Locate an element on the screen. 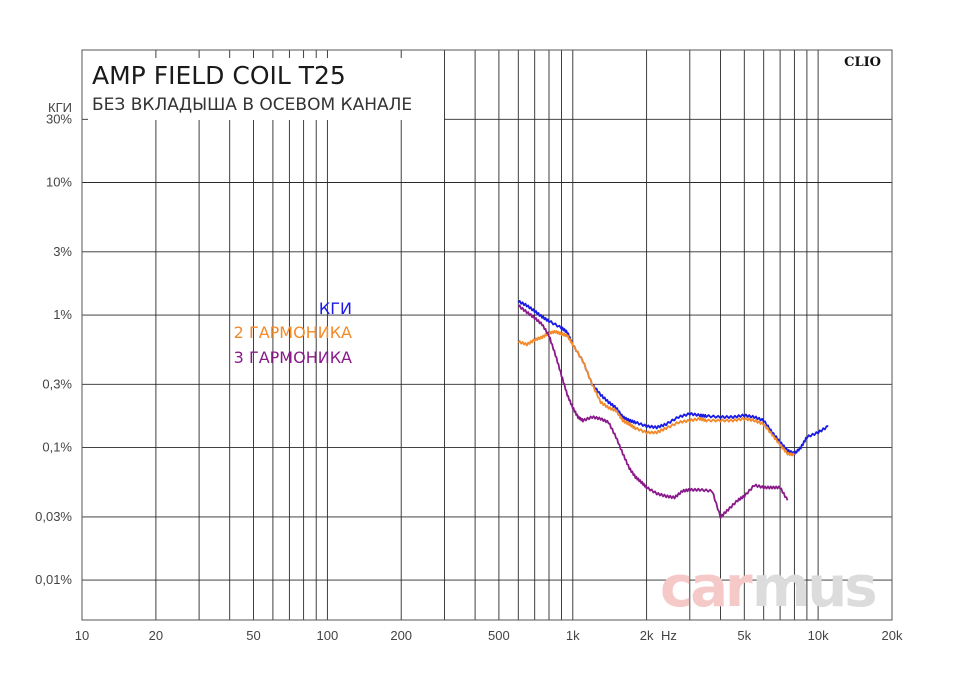 The width and height of the screenshot is (960, 685). chart-title: AMP FIELD COIL T25 is located at coordinates (219, 75).